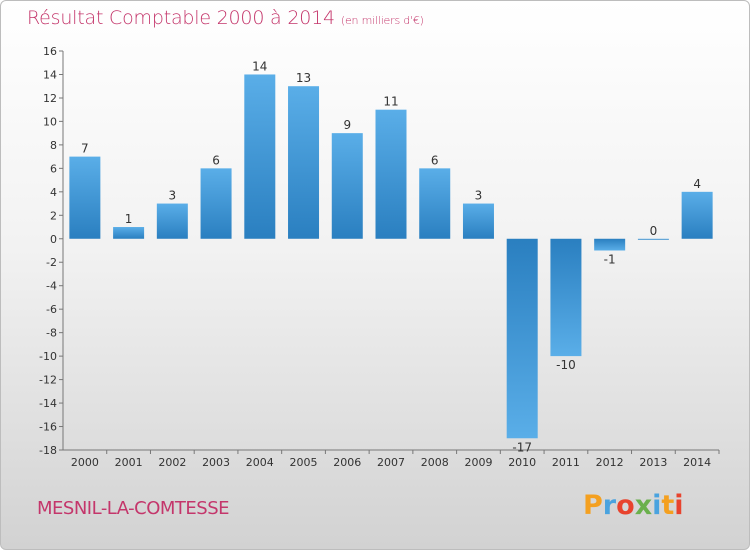 This screenshot has width=750, height=550. What do you see at coordinates (216, 203) in the screenshot?
I see `bar-2003` at bounding box center [216, 203].